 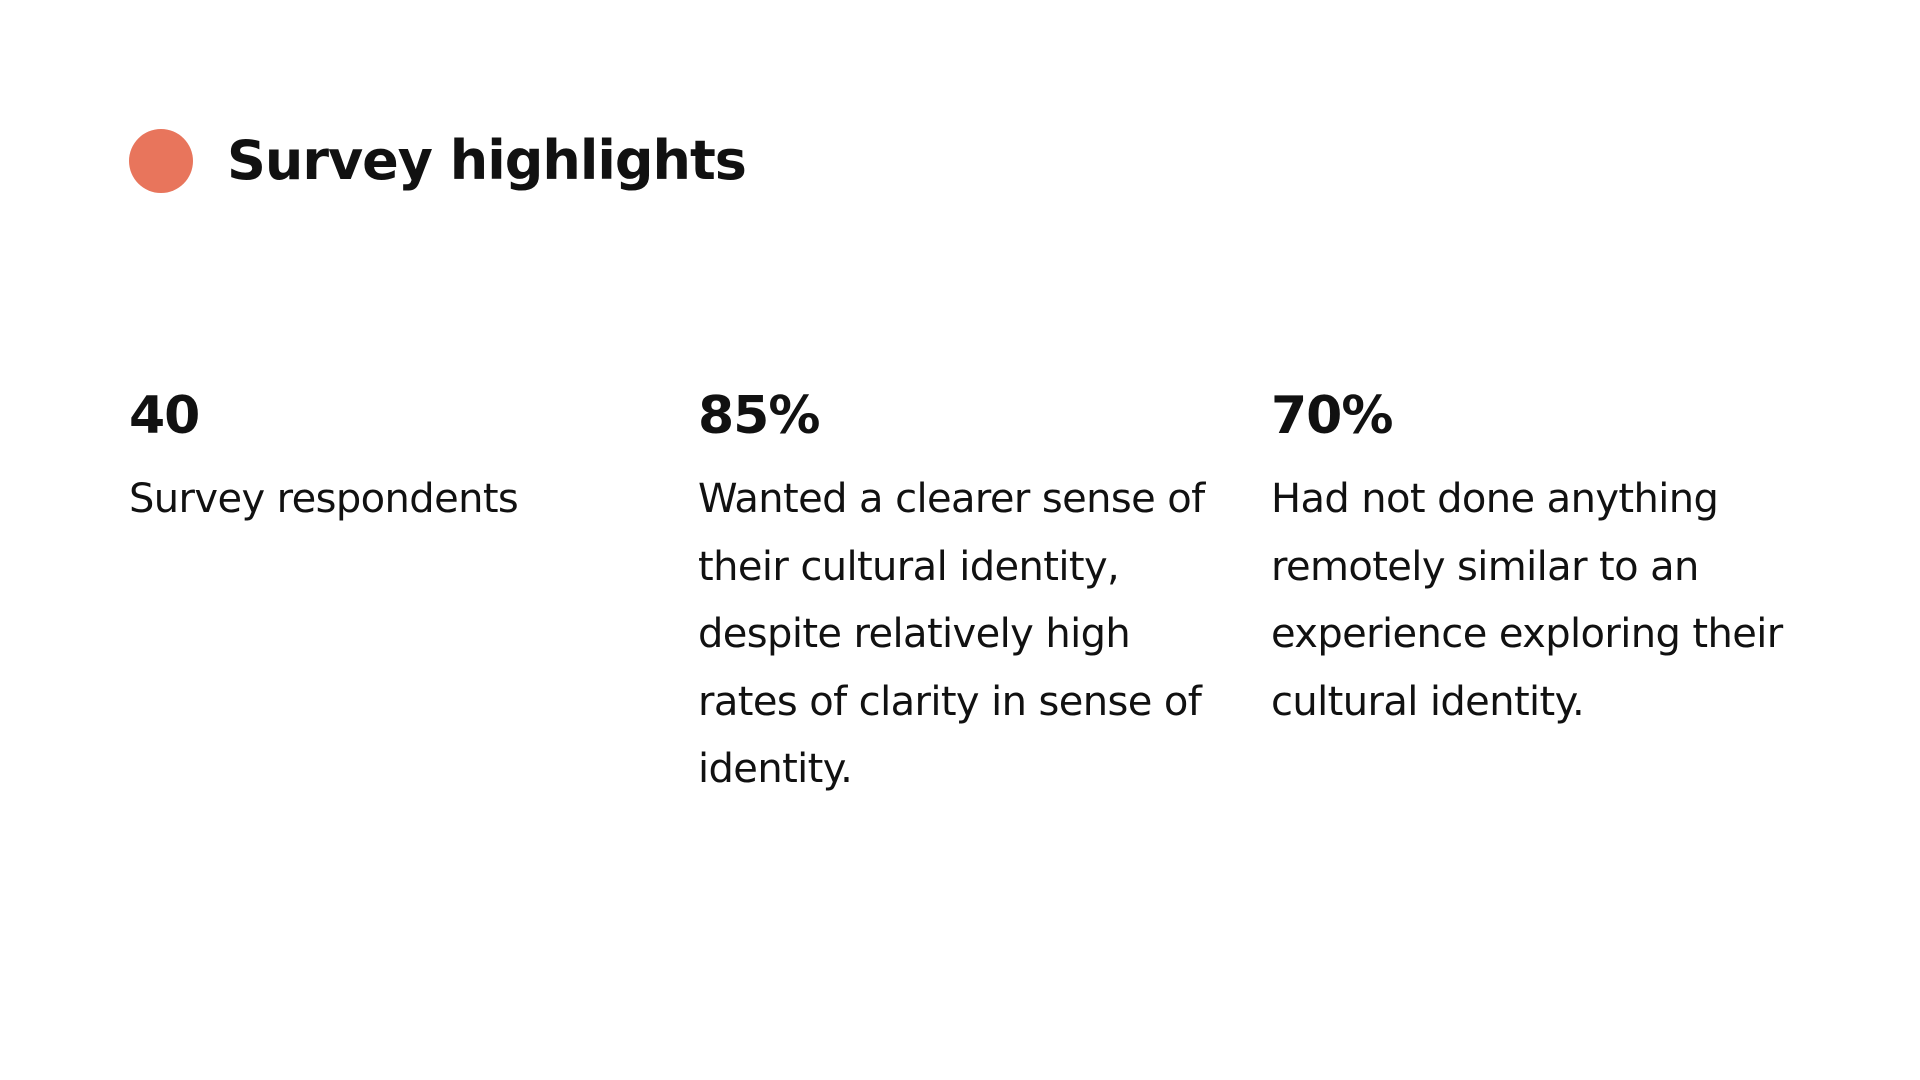 What do you see at coordinates (164, 416) in the screenshot?
I see `stat-value: 40` at bounding box center [164, 416].